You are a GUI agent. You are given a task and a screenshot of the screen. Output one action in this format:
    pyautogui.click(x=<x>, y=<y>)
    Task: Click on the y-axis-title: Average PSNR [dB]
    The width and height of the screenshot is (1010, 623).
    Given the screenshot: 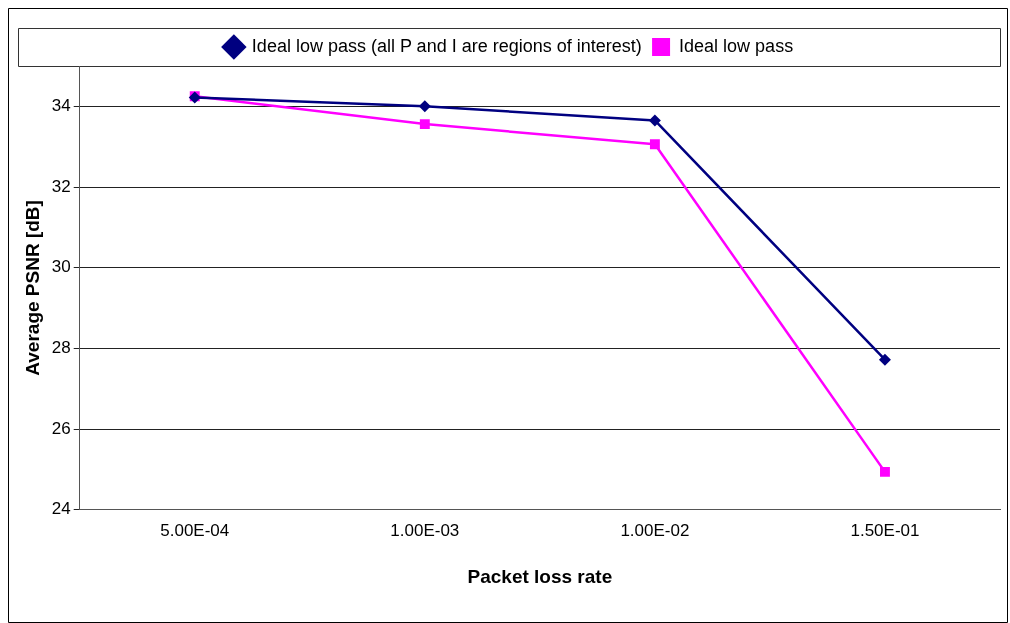 What is the action you would take?
    pyautogui.click(x=32, y=288)
    